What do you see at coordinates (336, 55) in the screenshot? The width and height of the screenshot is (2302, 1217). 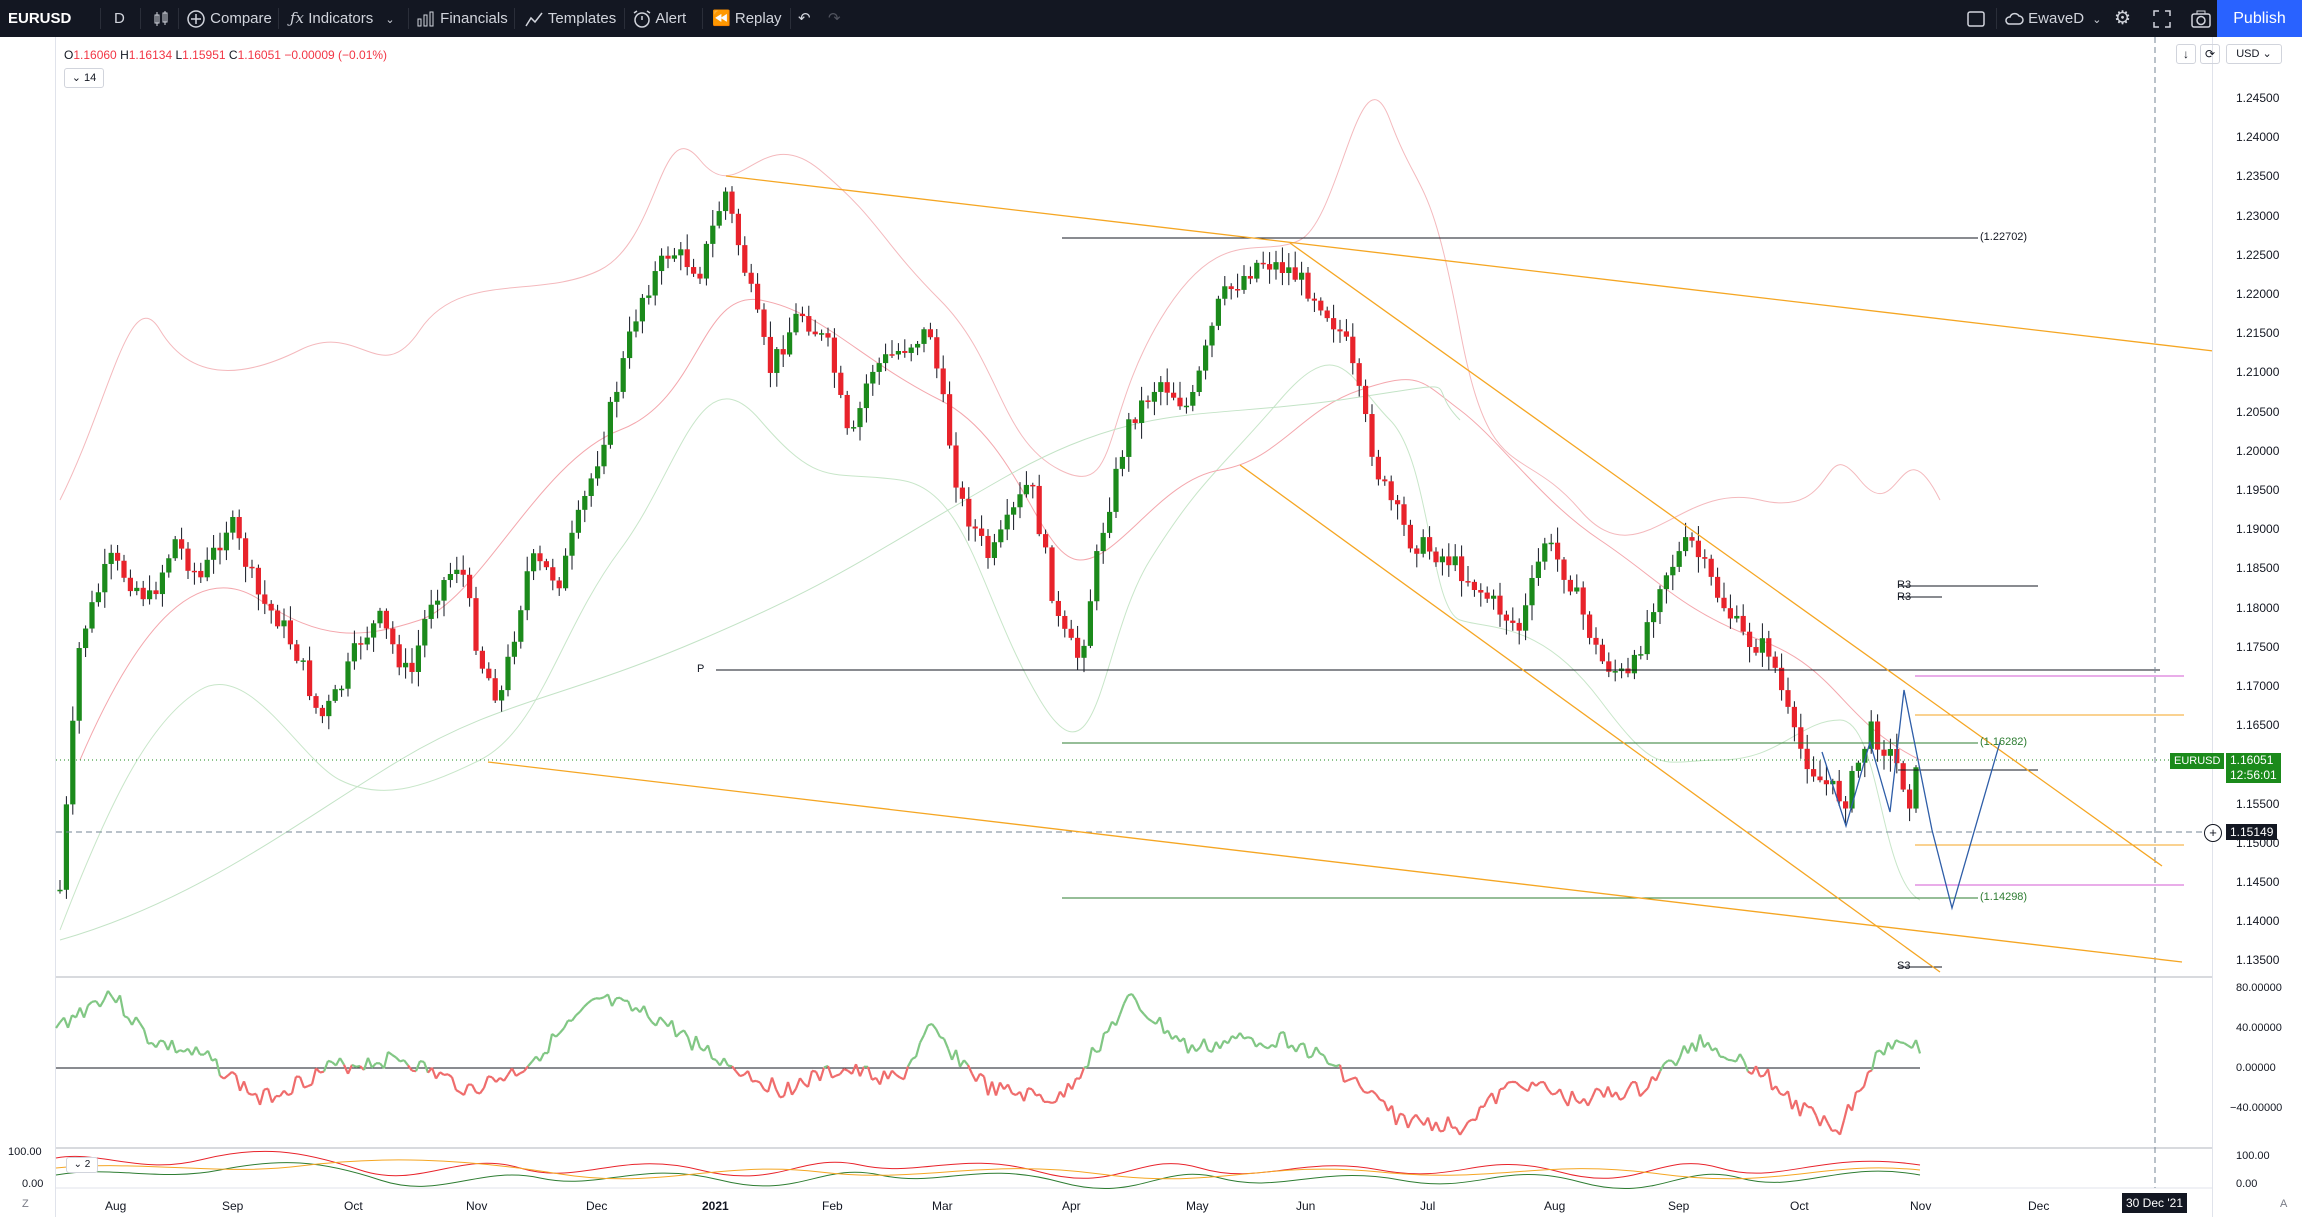 I see `legend-change: −0.00009 (−0.01%)` at bounding box center [336, 55].